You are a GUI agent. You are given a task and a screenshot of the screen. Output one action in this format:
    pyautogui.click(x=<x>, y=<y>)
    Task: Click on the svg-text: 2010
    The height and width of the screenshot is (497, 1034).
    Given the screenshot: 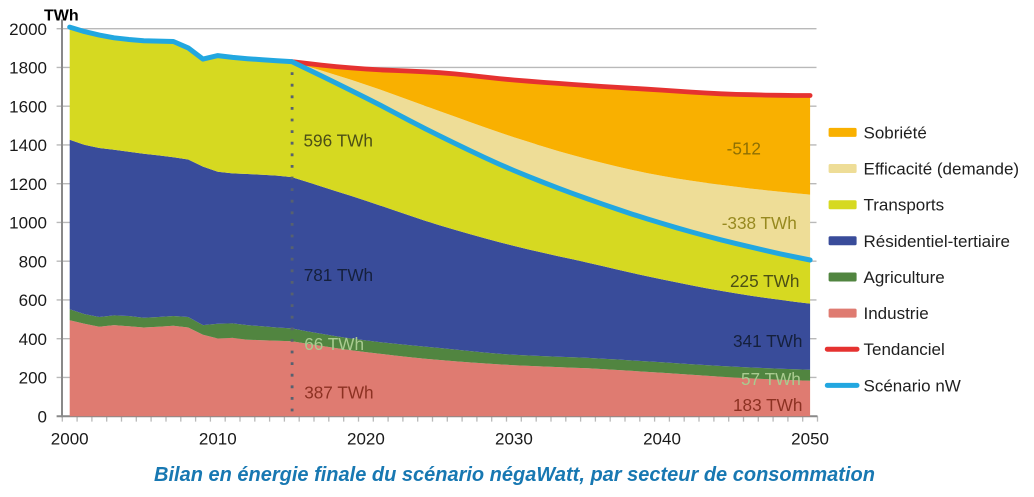 What is the action you would take?
    pyautogui.click(x=218, y=438)
    